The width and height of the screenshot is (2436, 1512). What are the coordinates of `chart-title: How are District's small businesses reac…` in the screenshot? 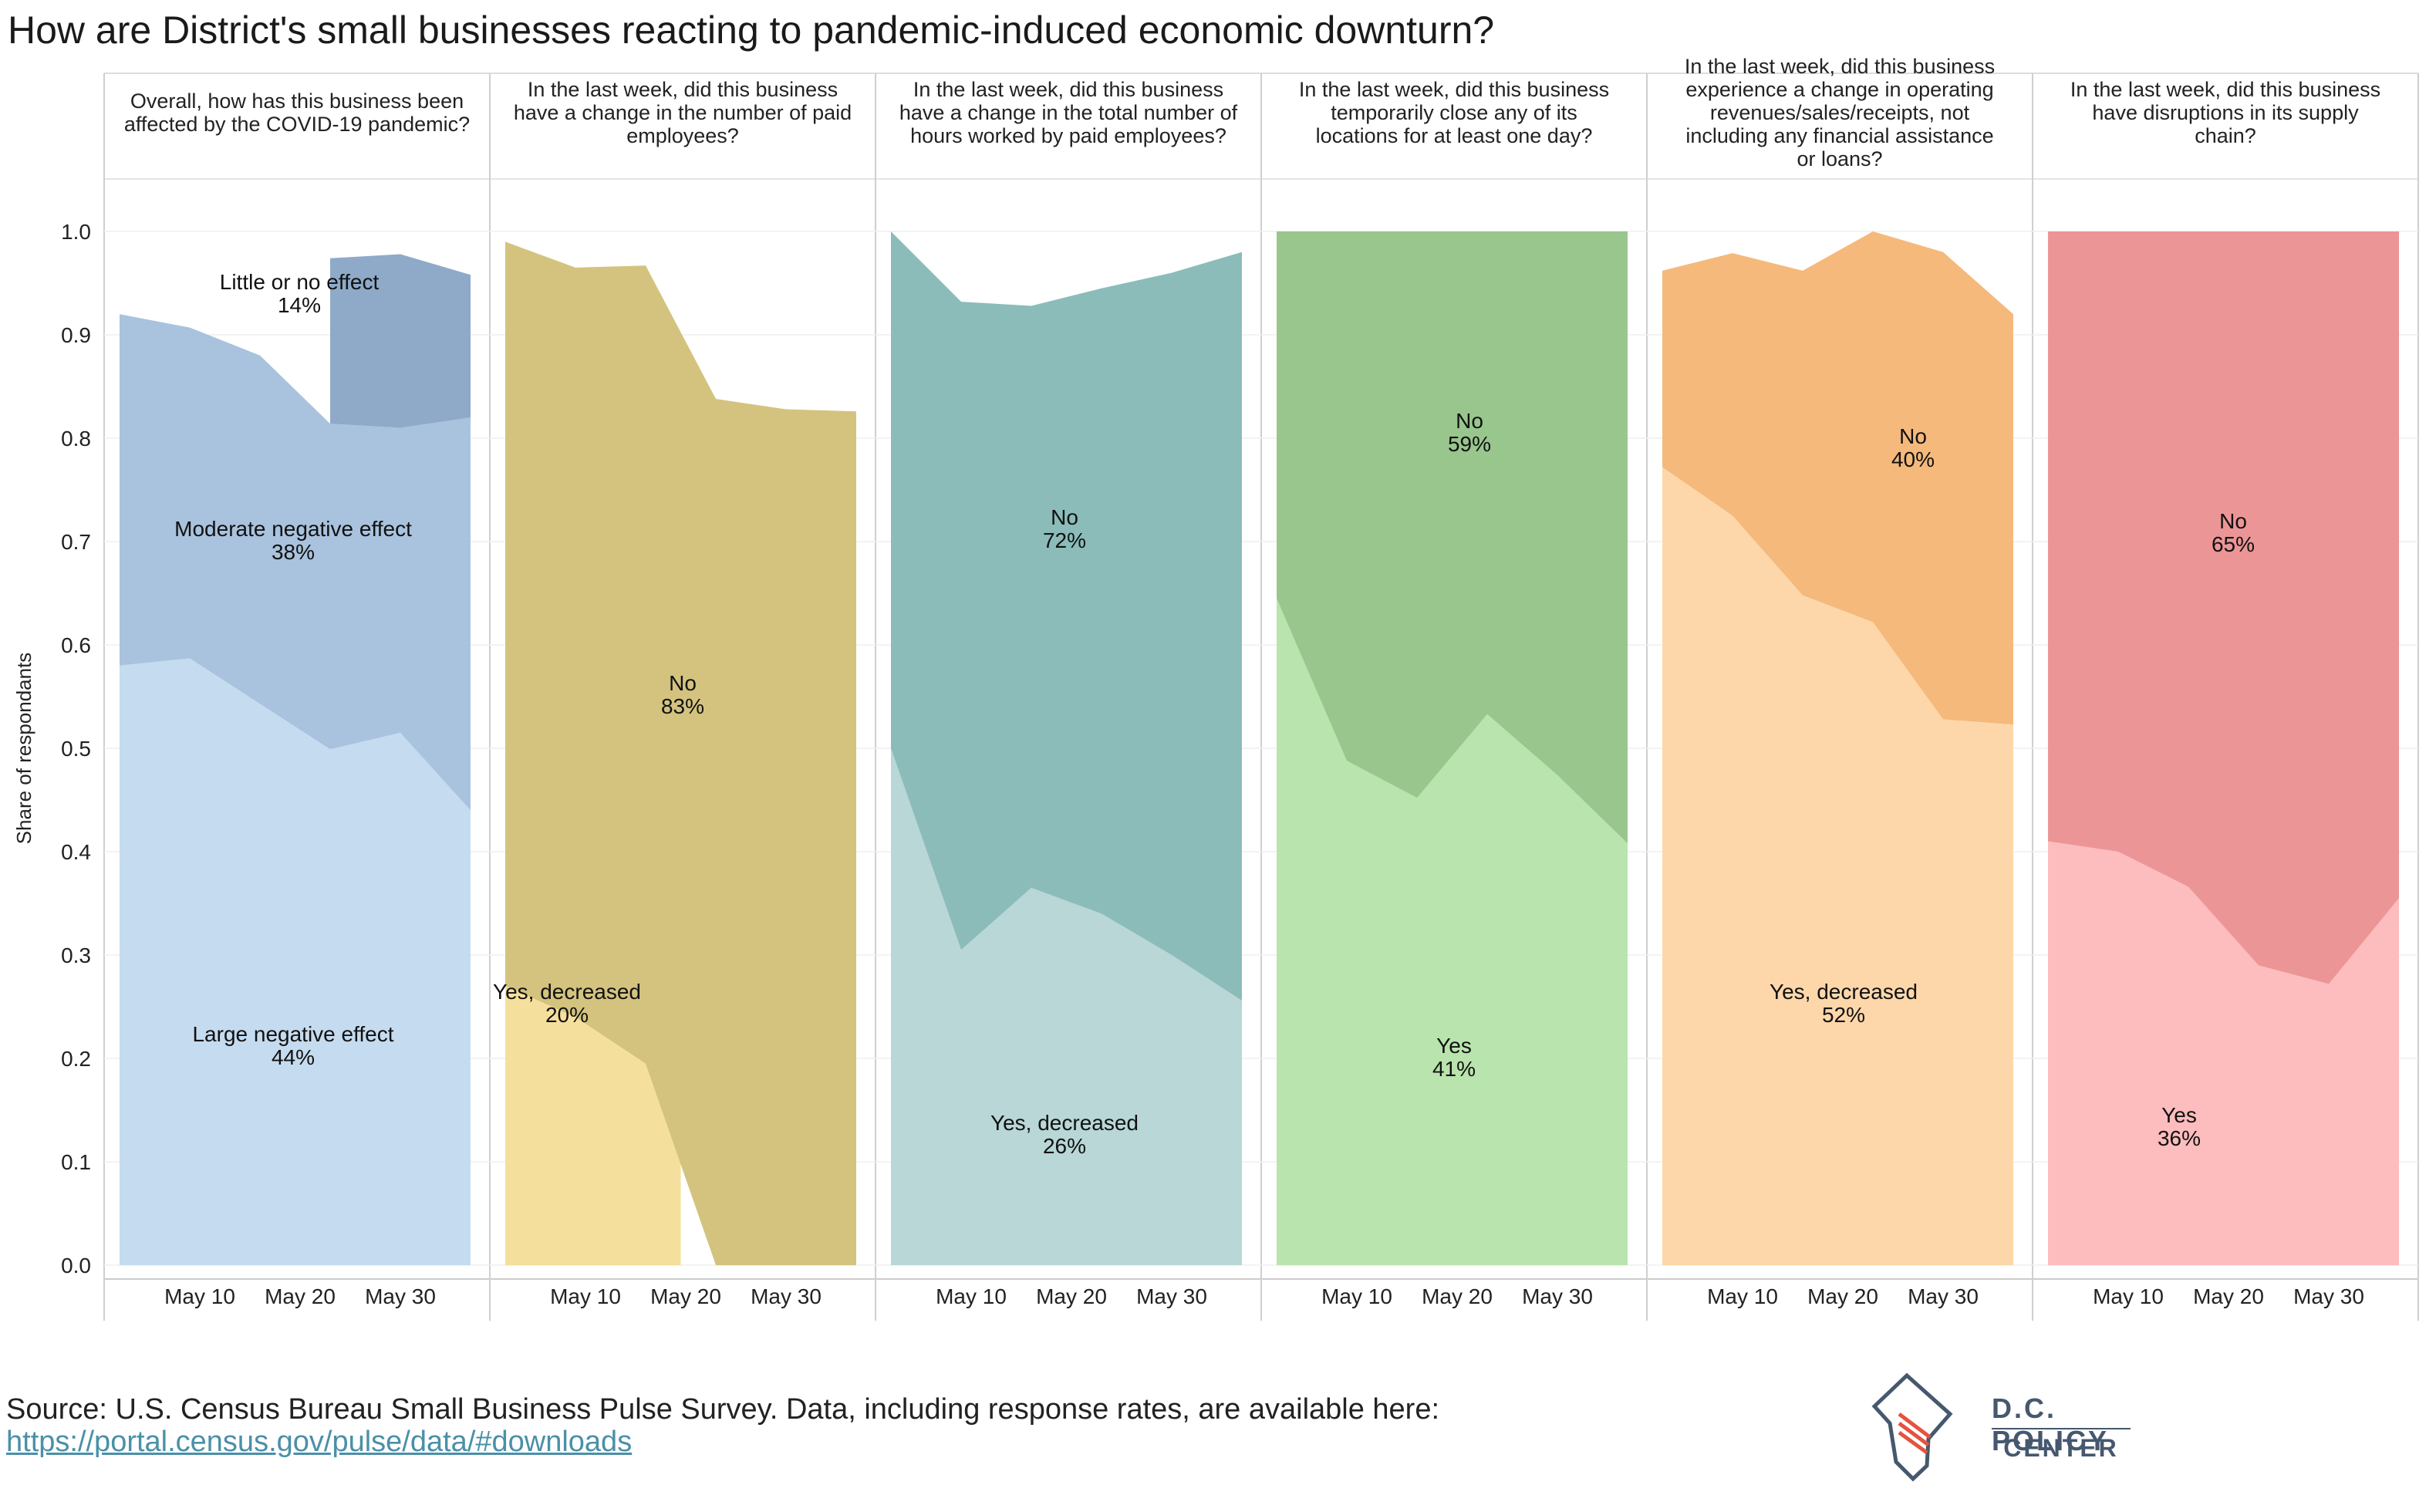 It's located at (751, 30).